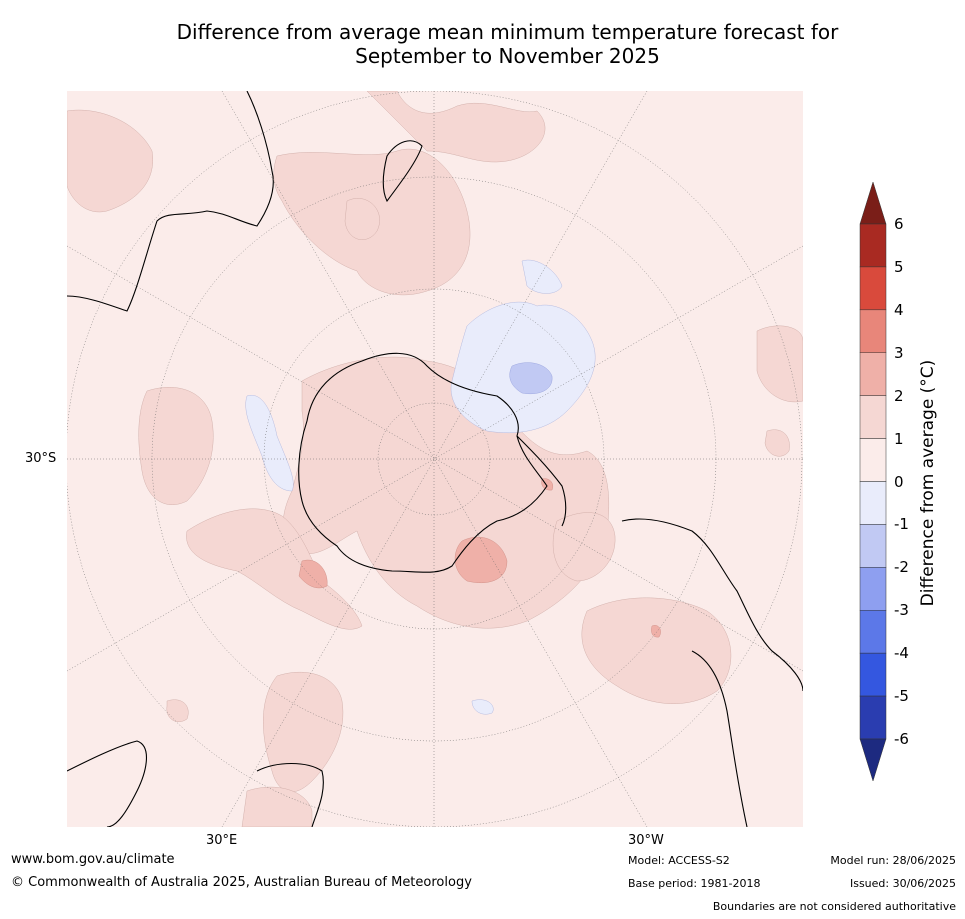 Image resolution: width=965 pixels, height=919 pixels. What do you see at coordinates (41, 458) in the screenshot?
I see `lat-label-30s: 30°S` at bounding box center [41, 458].